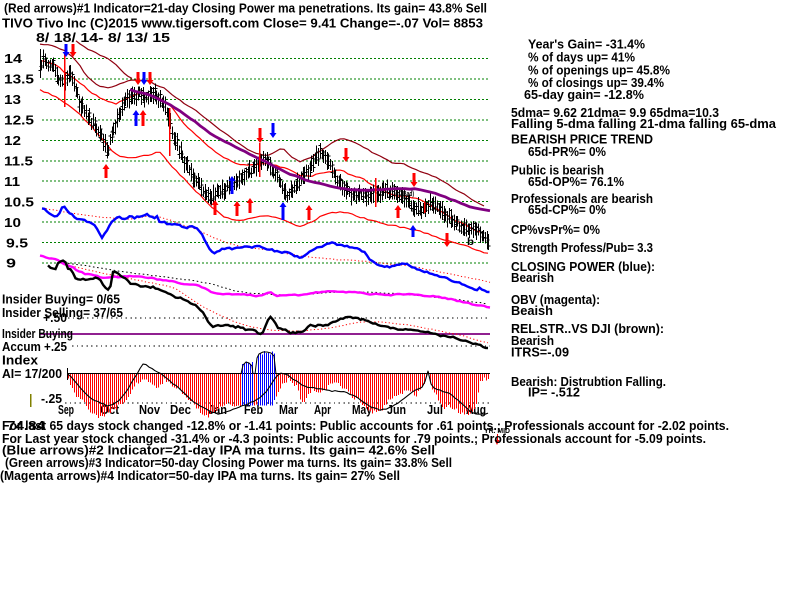 This screenshot has width=800, height=600. Describe the element at coordinates (253, 409) in the screenshot. I see `svg-text: Feb` at that location.